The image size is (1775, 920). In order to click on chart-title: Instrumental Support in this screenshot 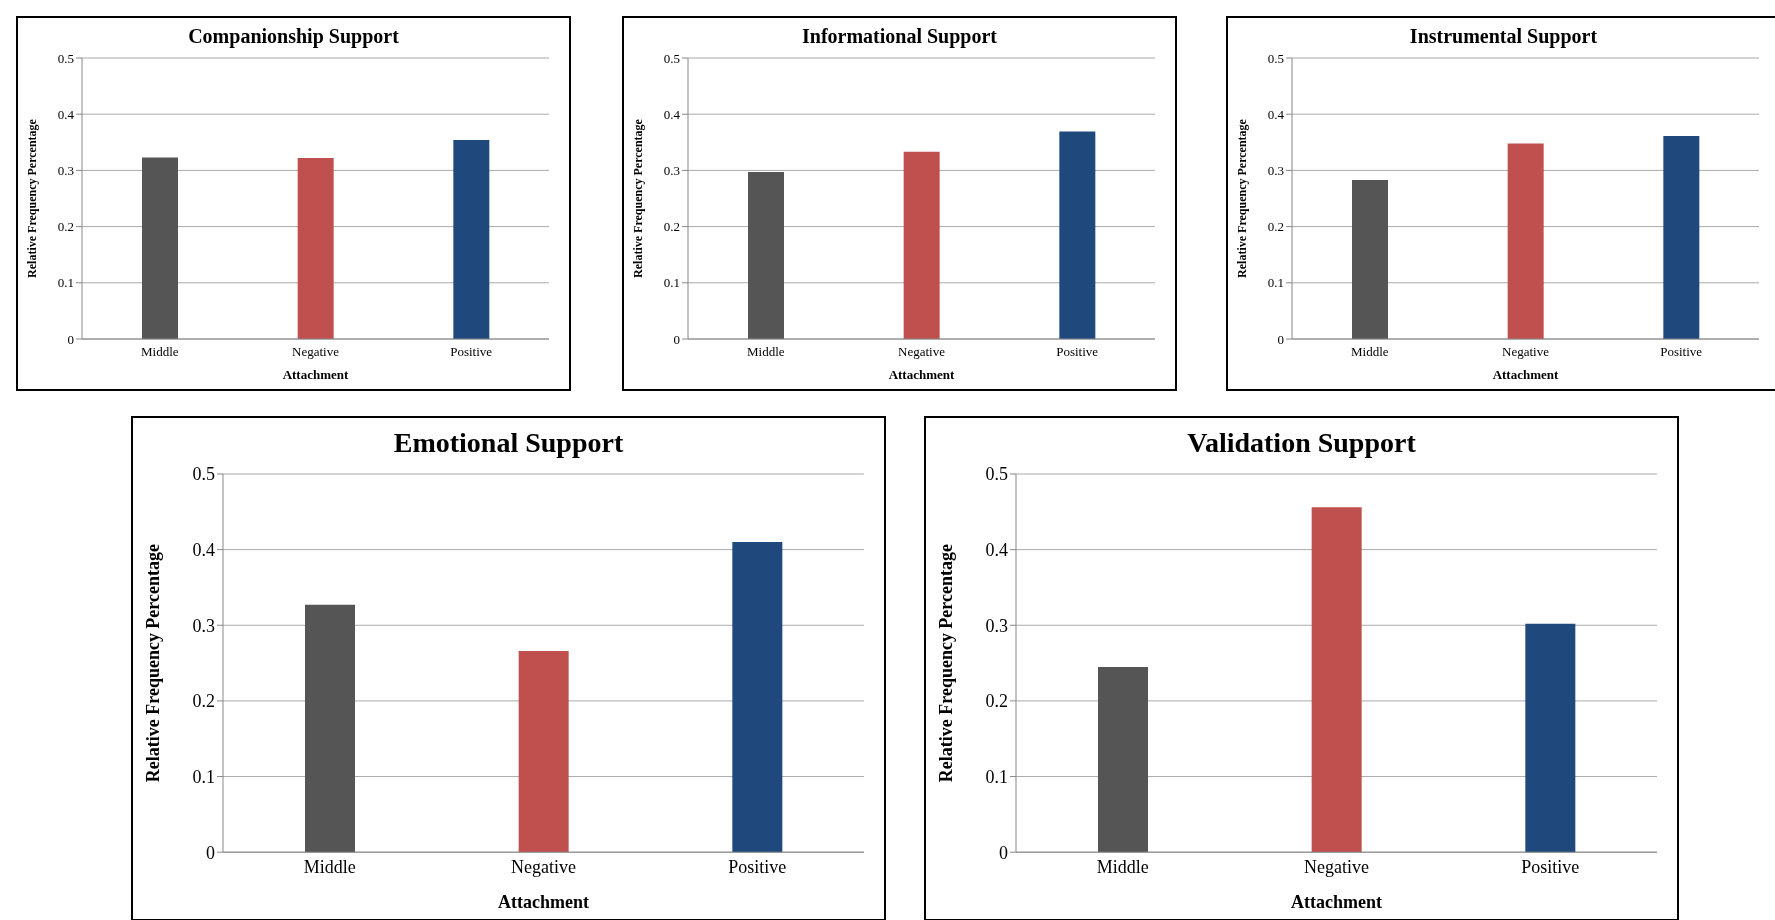, I will do `click(1503, 36)`.